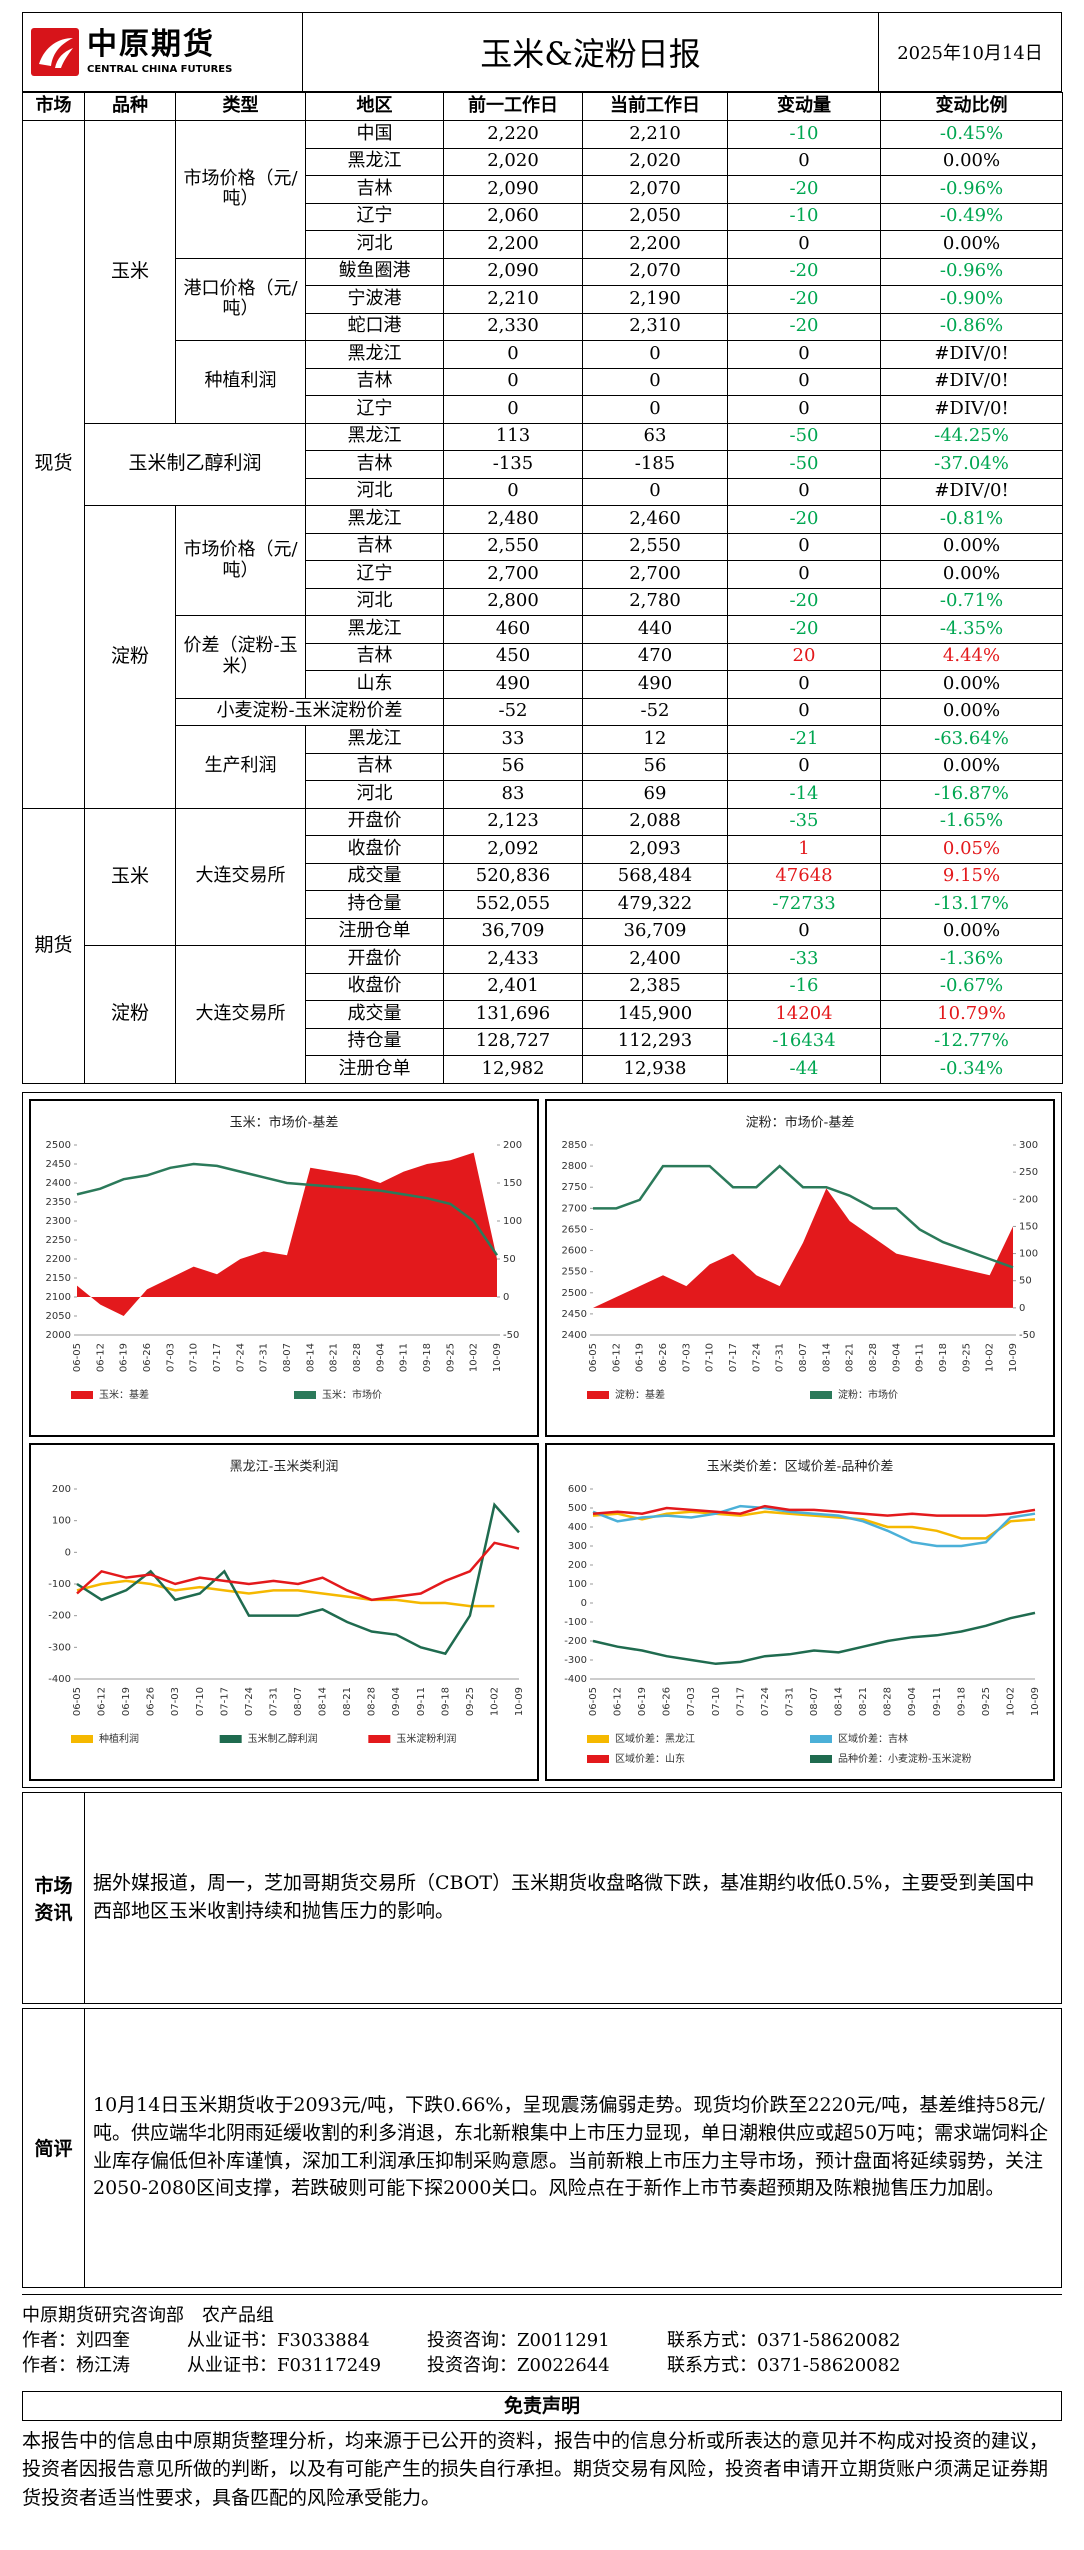  What do you see at coordinates (194, 1357) in the screenshot?
I see `x-tick-label: 07-10` at bounding box center [194, 1357].